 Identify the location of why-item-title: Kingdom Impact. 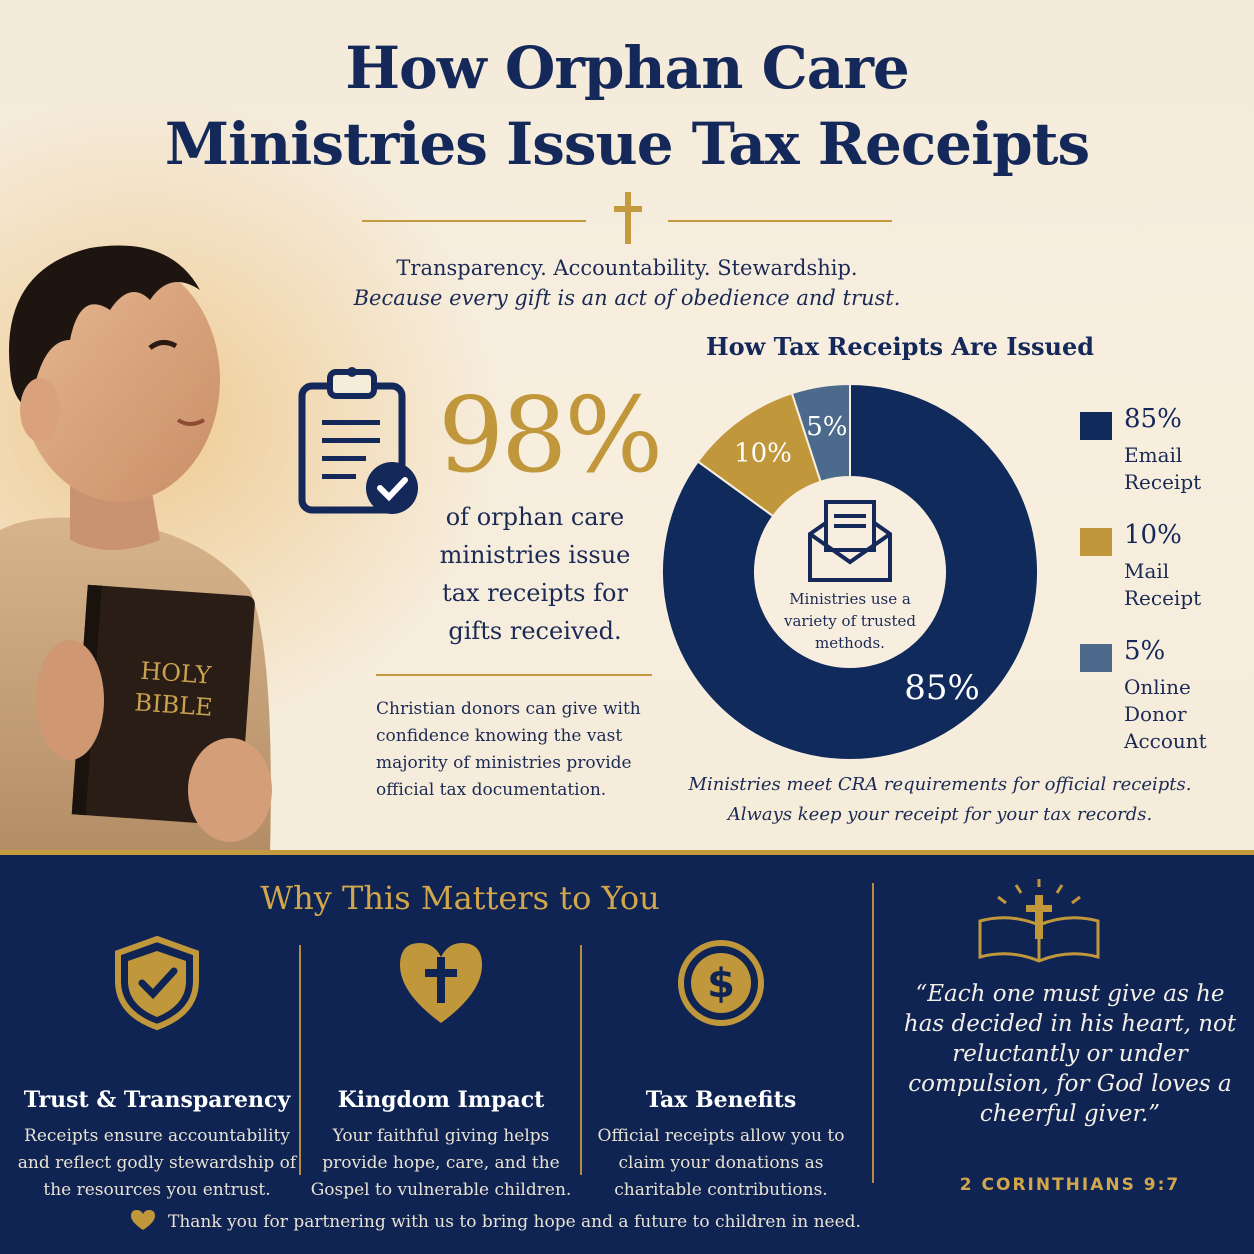
(441, 1100).